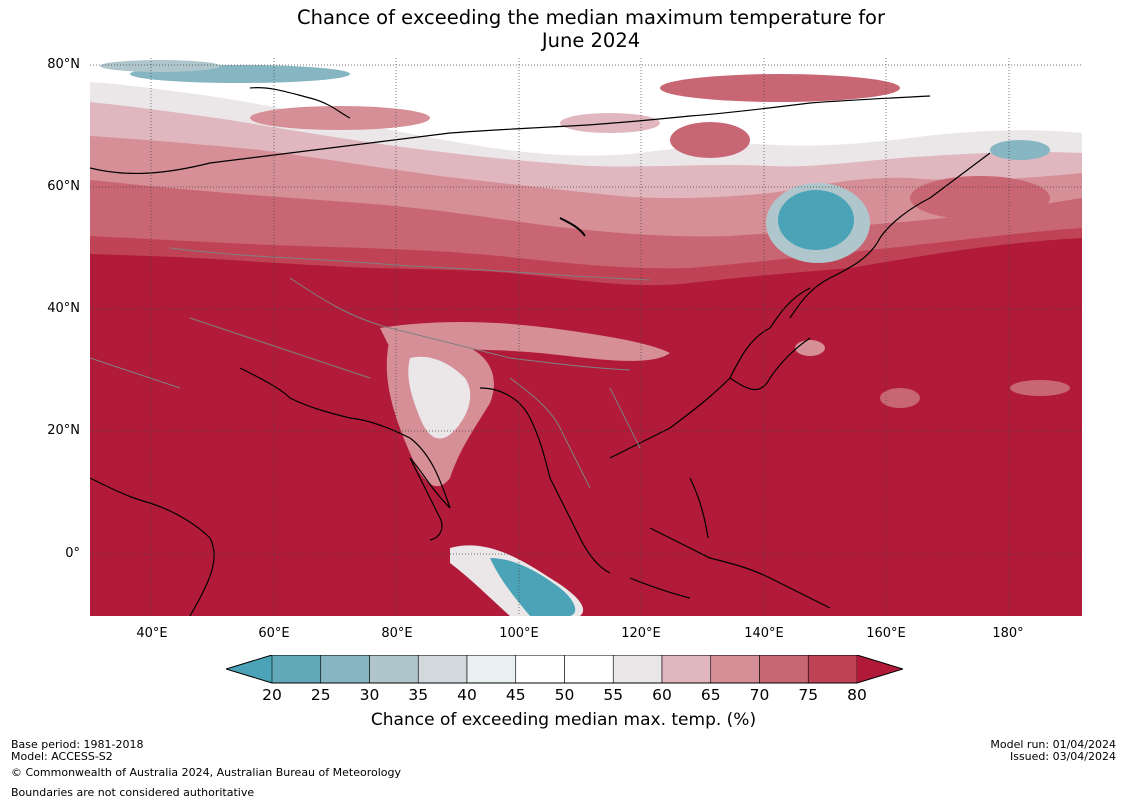  Describe the element at coordinates (1062, 756) in the screenshot. I see `issued-text: Issued: 03/04/2024` at that location.